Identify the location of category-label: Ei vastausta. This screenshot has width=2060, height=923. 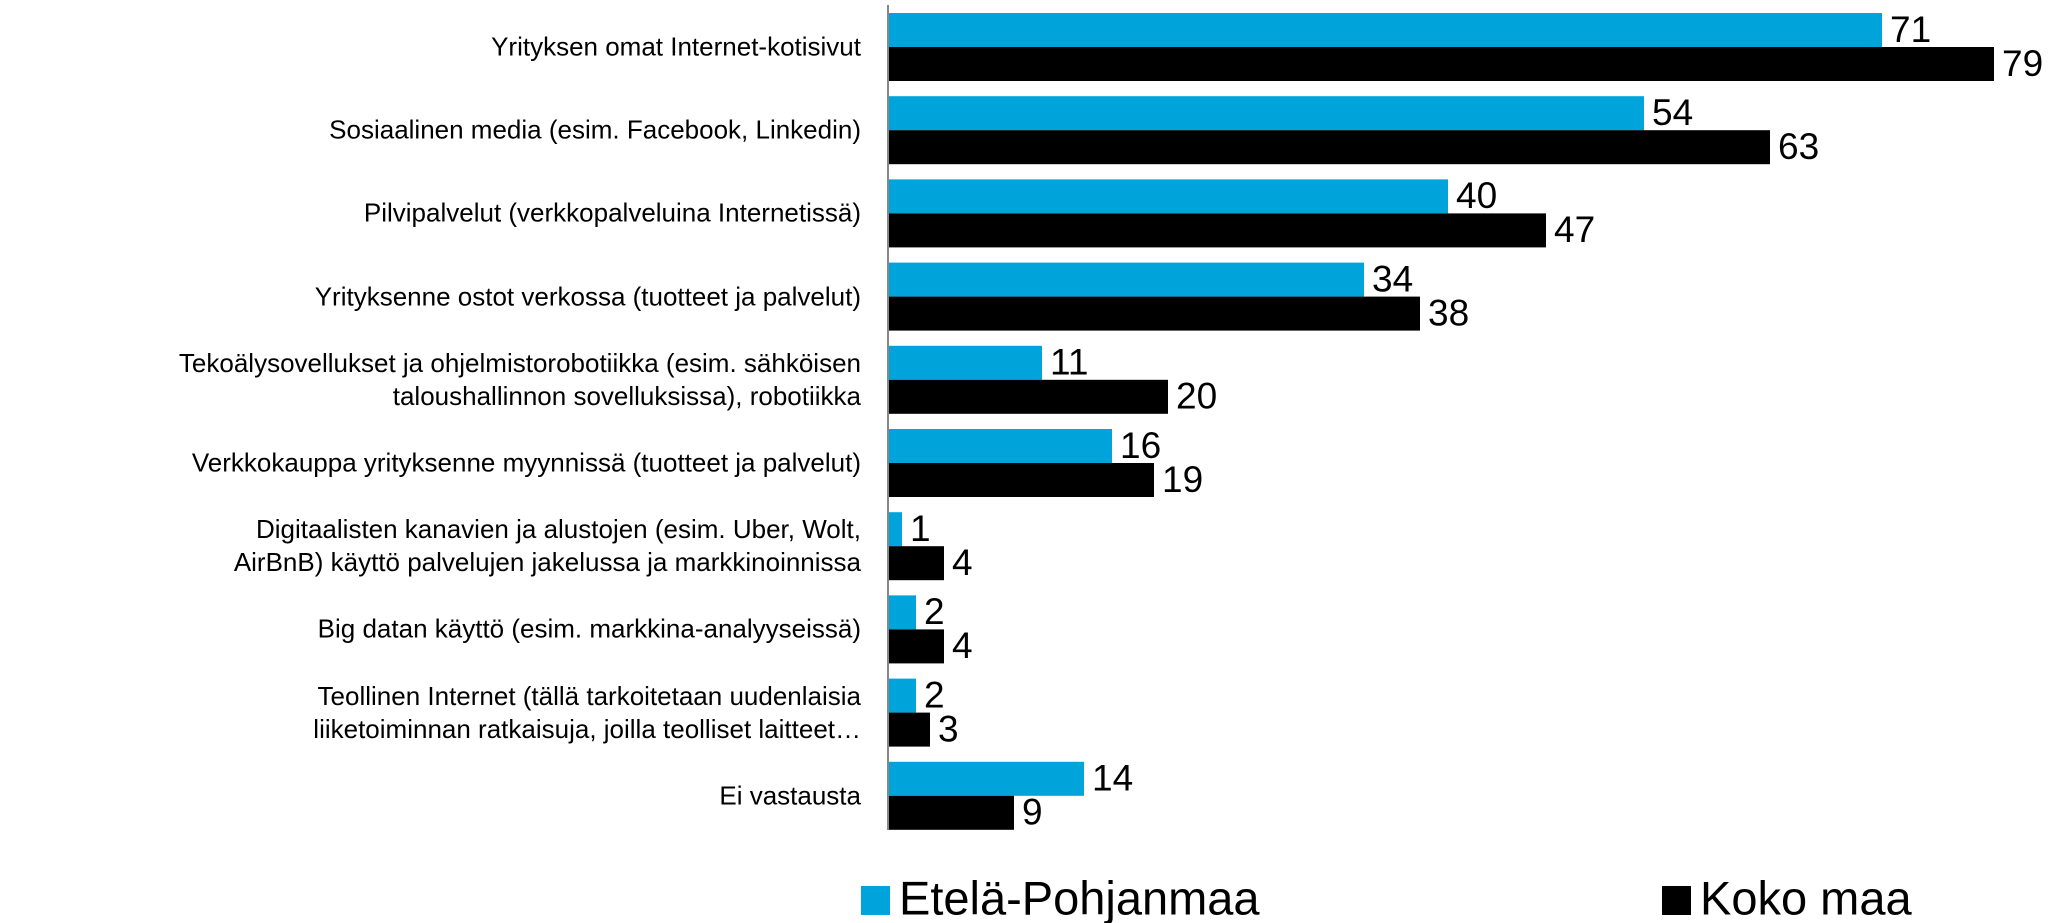
(790, 795).